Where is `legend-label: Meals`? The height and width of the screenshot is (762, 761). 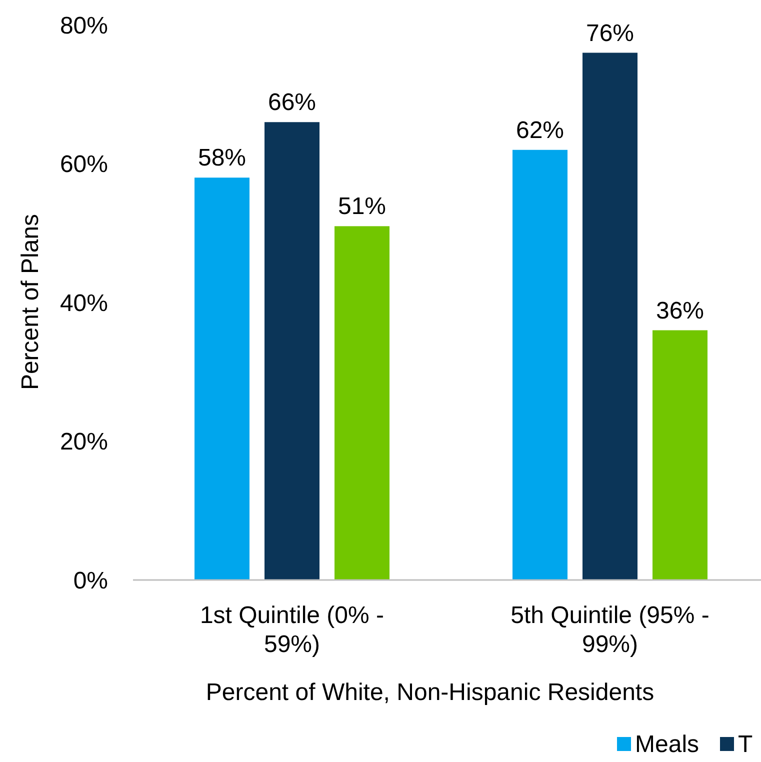
legend-label: Meals is located at coordinates (667, 744).